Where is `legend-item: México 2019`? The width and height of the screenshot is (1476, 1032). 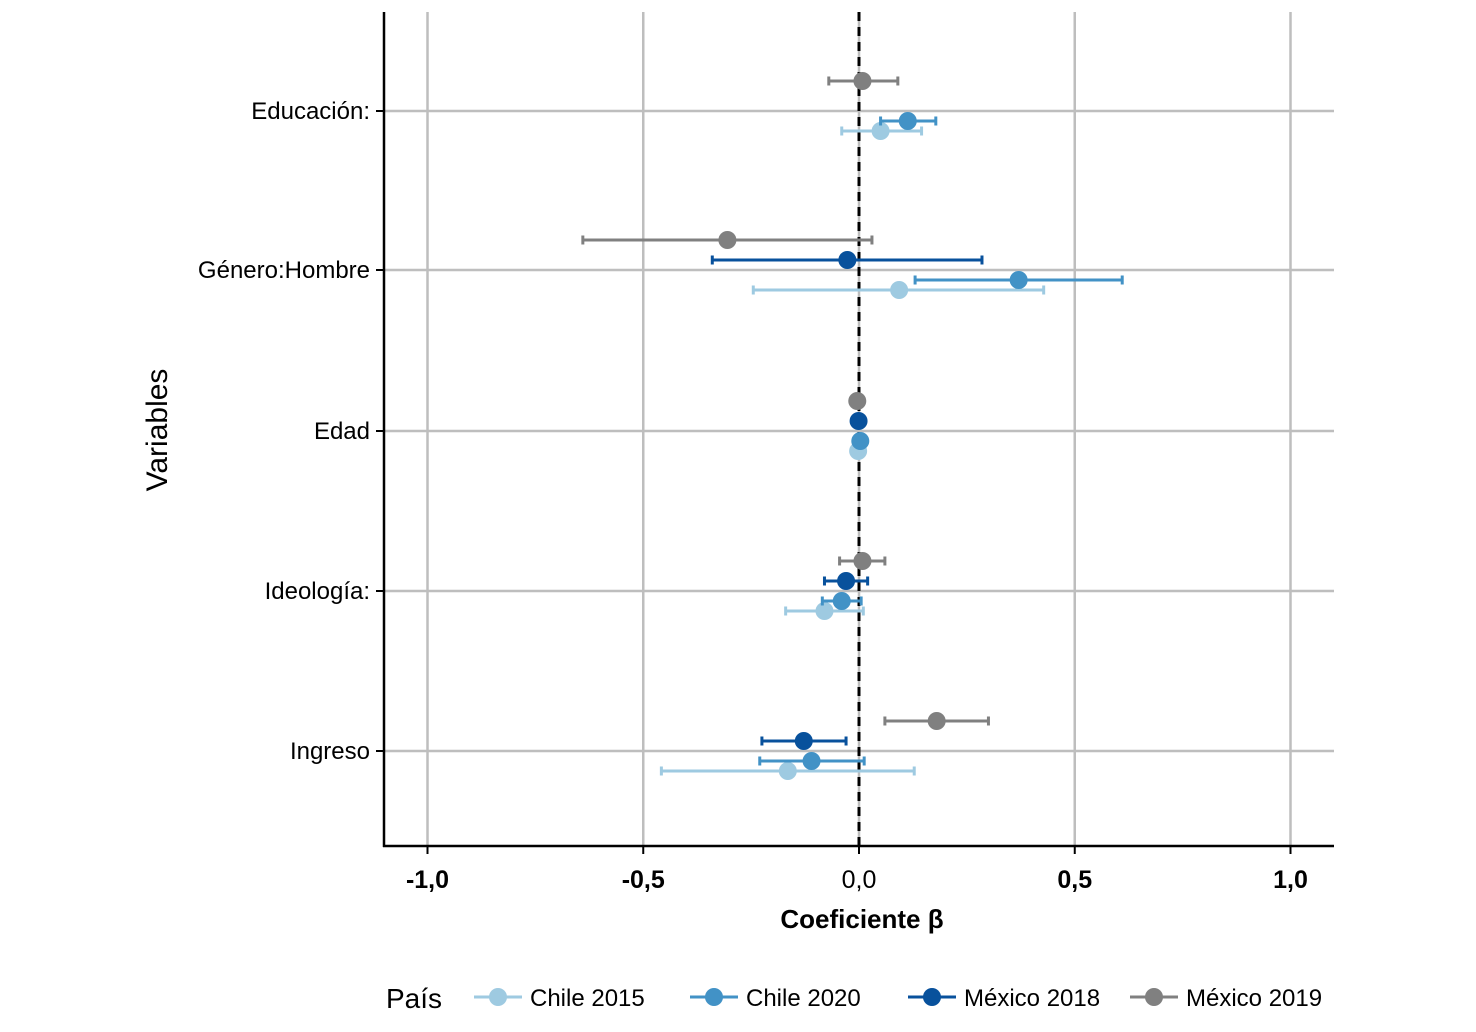
legend-item: México 2019 is located at coordinates (1226, 998).